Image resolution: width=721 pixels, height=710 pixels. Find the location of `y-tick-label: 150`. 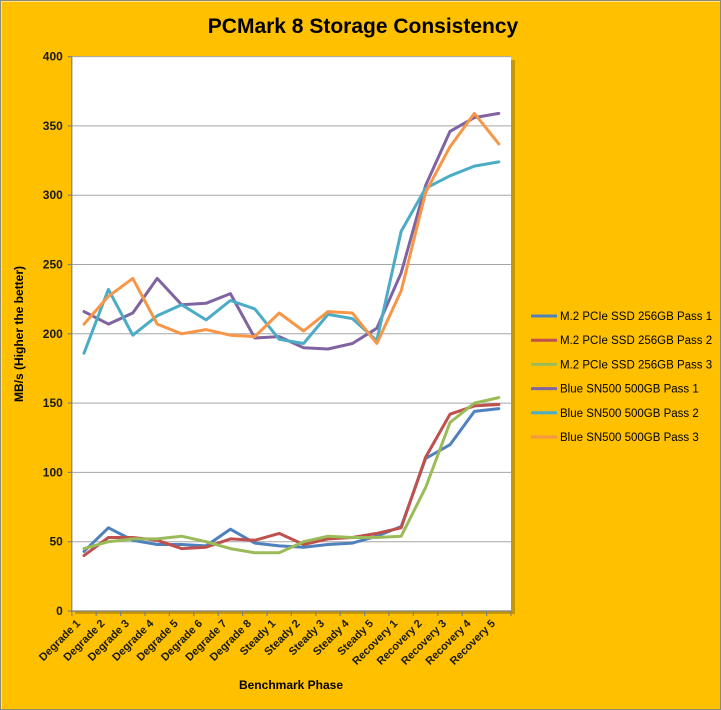

y-tick-label: 150 is located at coordinates (53, 403).